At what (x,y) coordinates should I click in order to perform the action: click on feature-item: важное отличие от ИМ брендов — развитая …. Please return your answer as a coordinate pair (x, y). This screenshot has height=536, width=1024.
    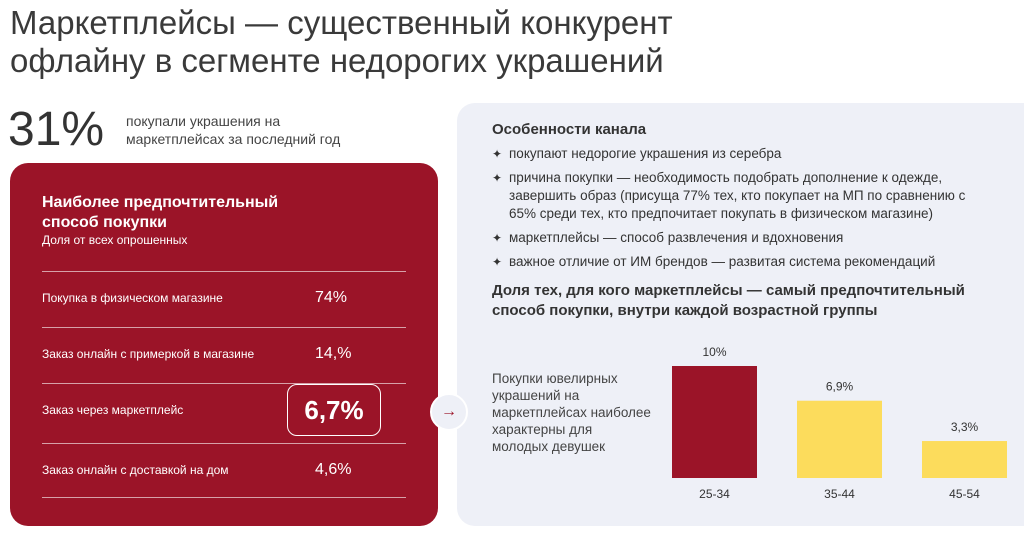
    Looking at the image, I should click on (737, 262).